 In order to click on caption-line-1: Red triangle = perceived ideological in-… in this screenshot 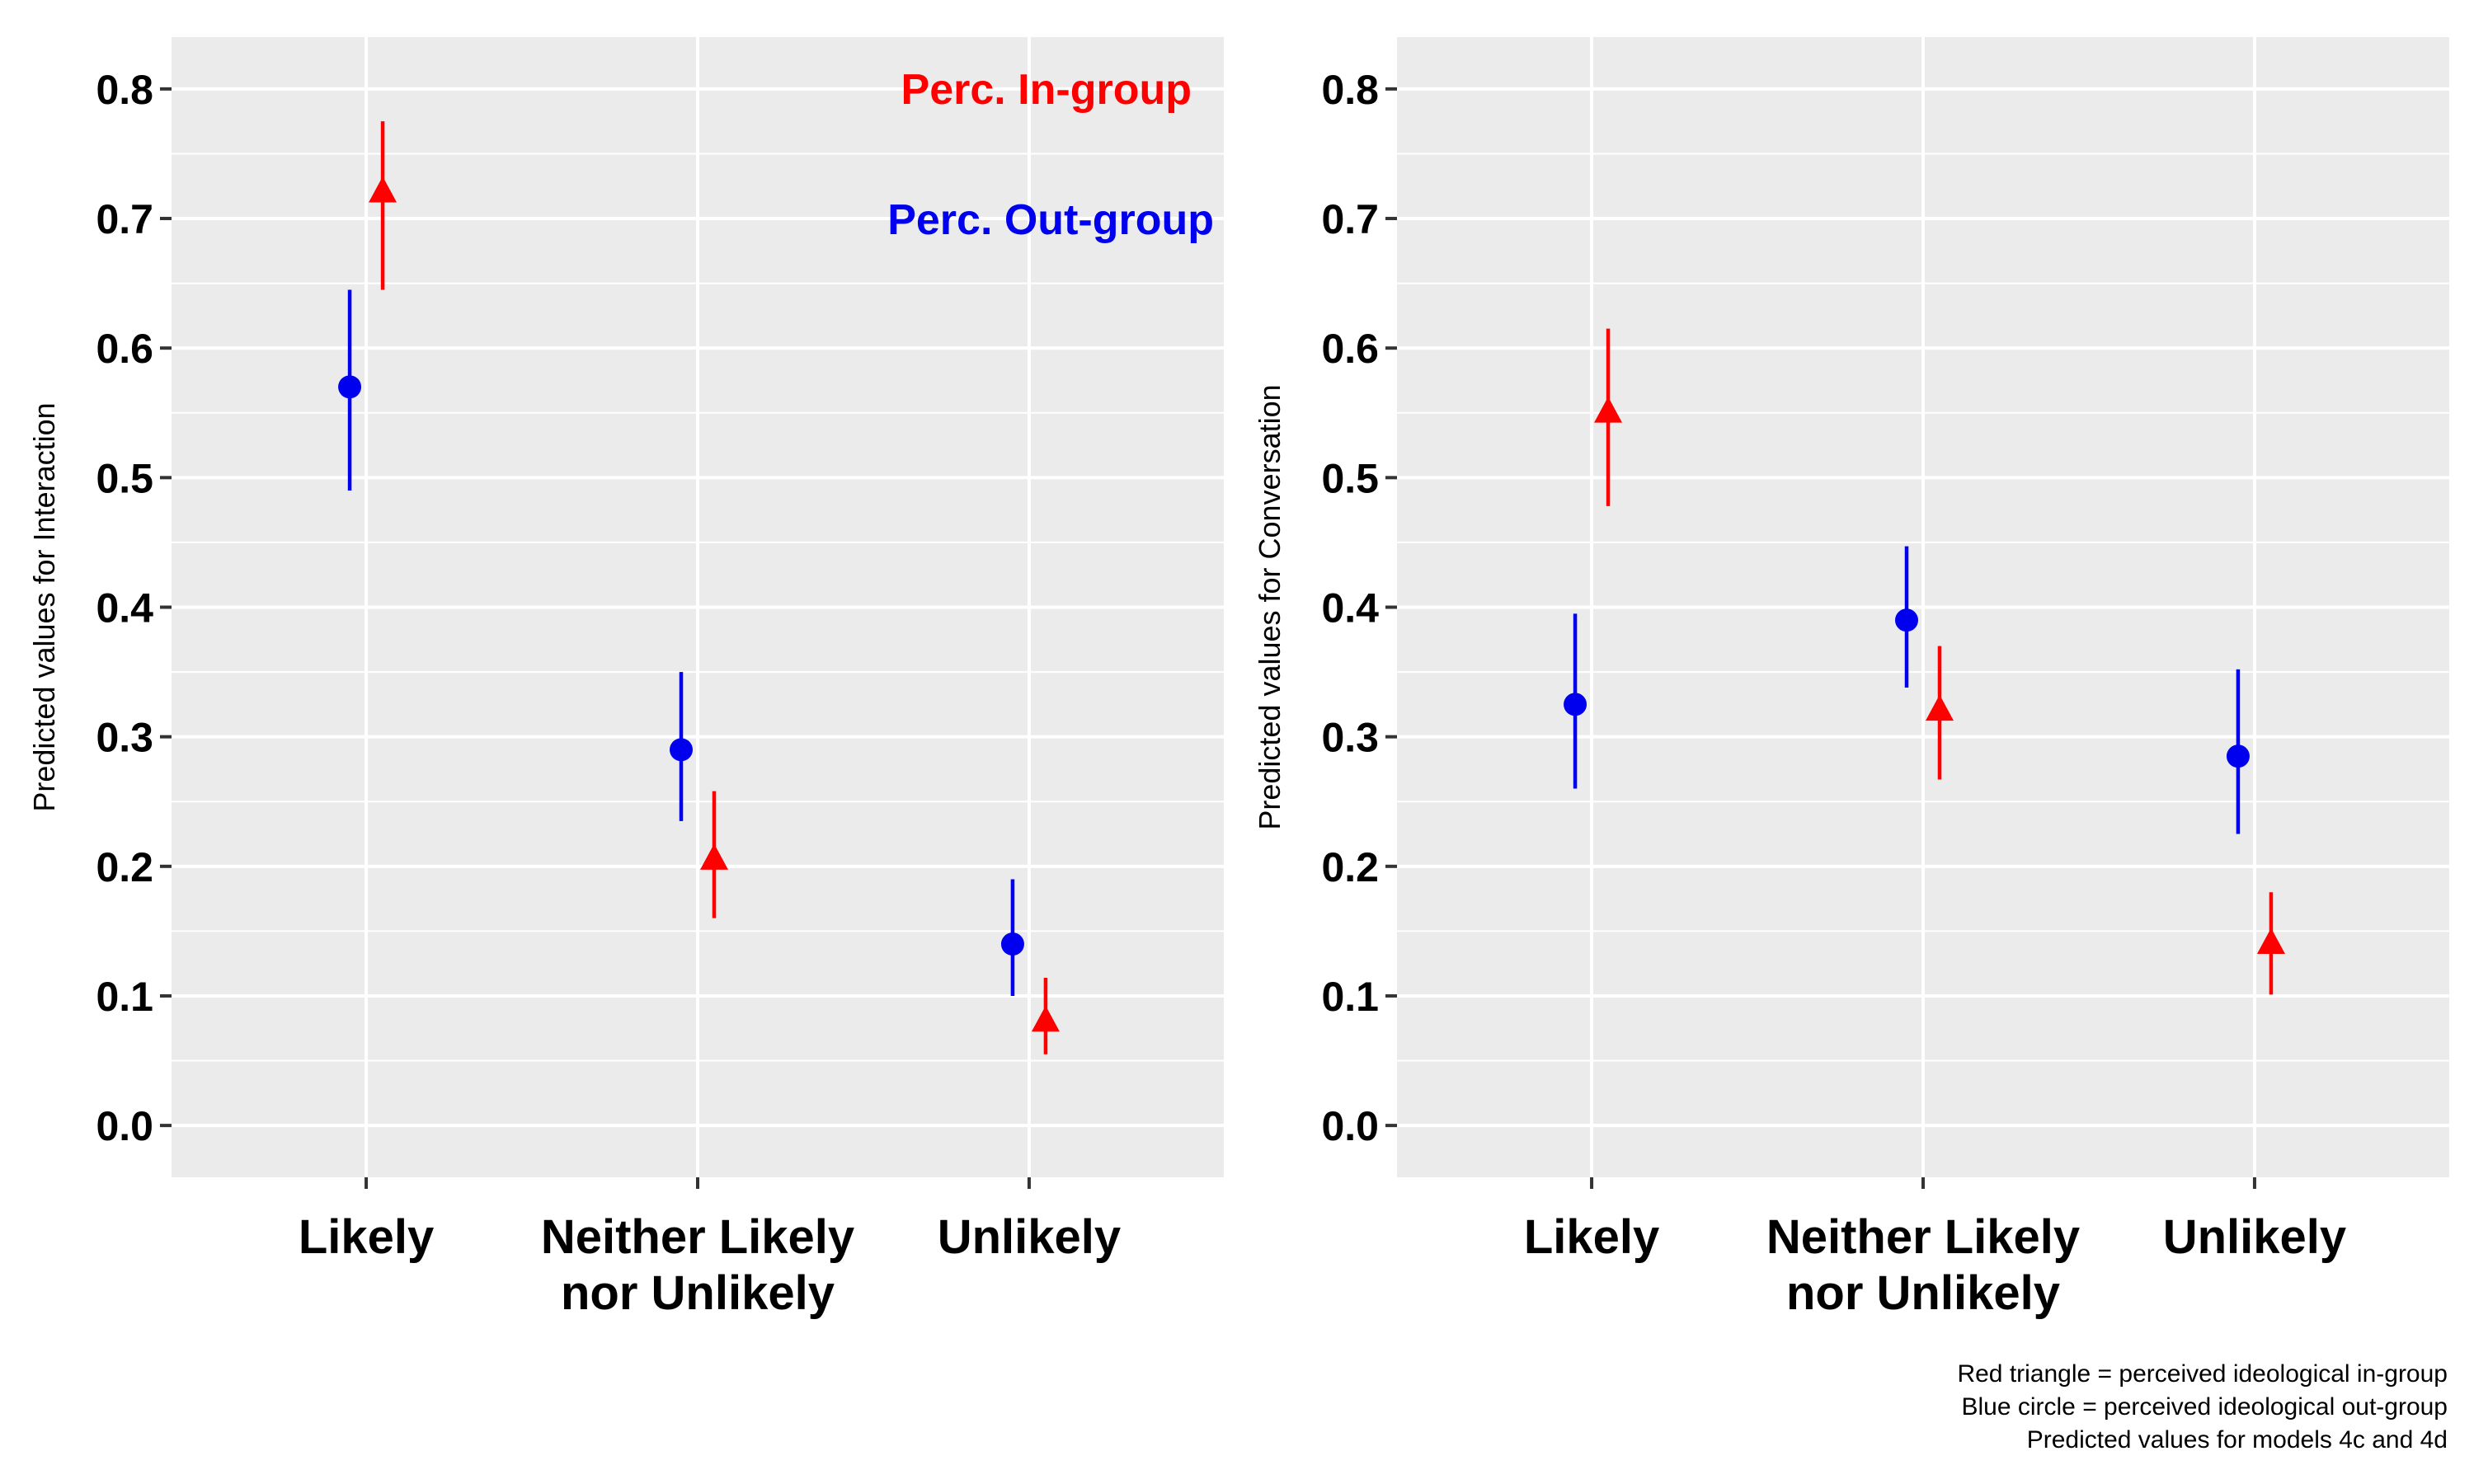, I will do `click(2202, 1374)`.